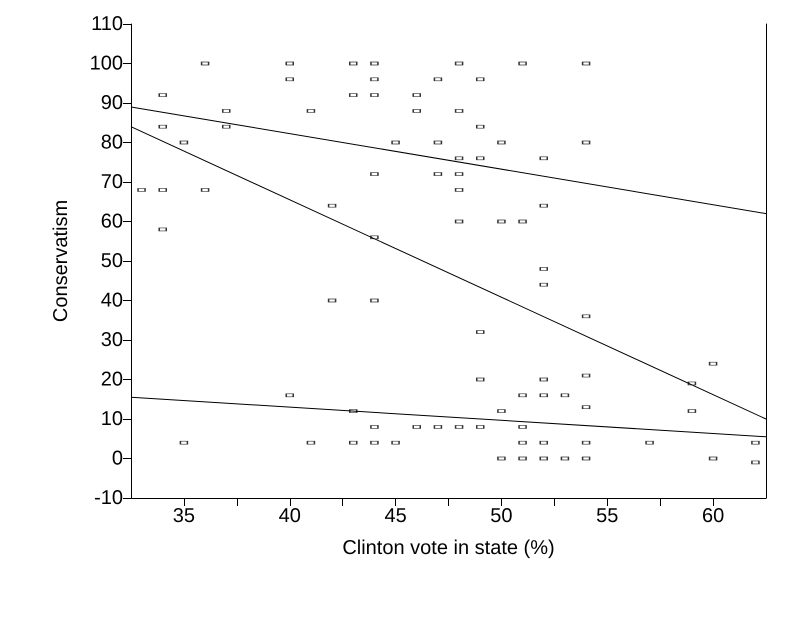  Describe the element at coordinates (111, 419) in the screenshot. I see `y-tick-label: 10` at that location.